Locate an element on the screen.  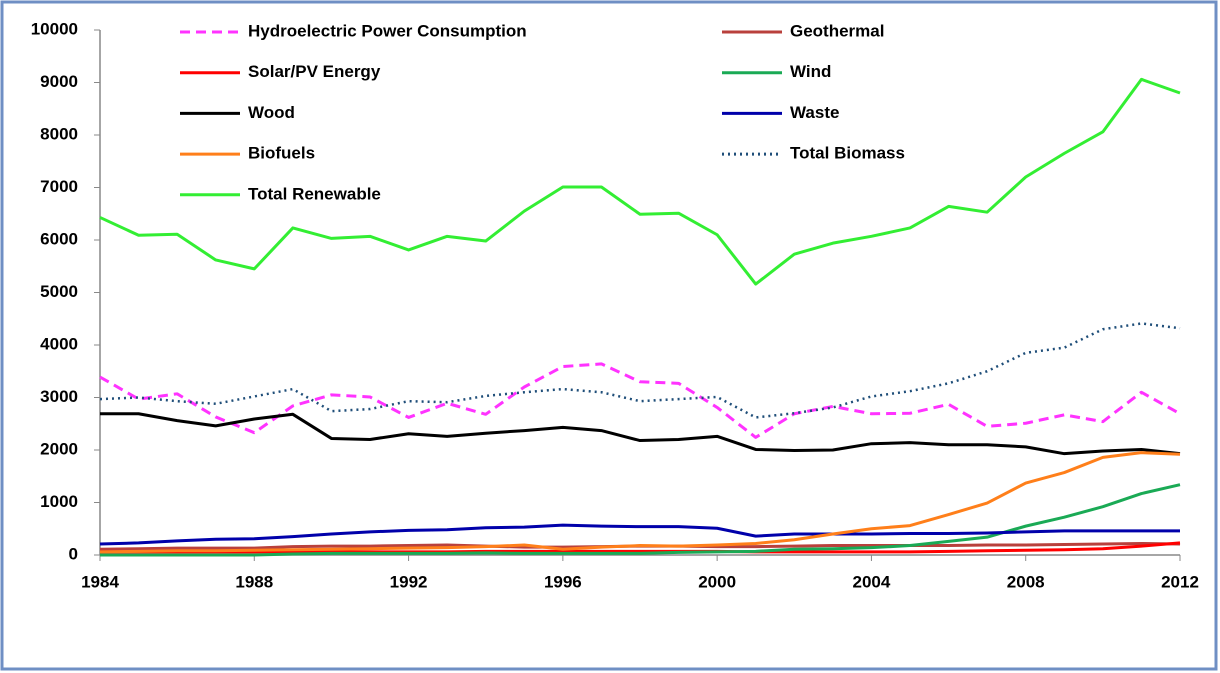
legend-label: Solar/PV Energy is located at coordinates (314, 71).